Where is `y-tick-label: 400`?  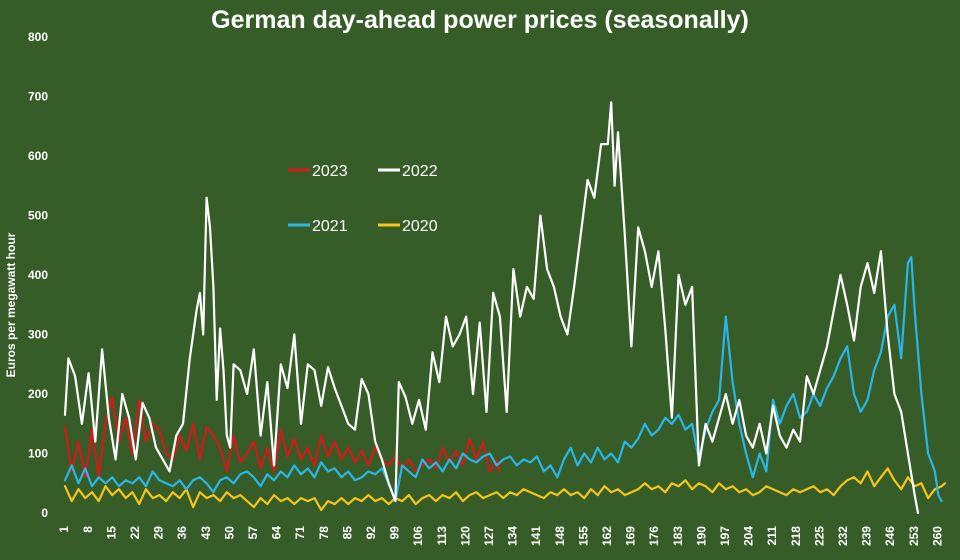
y-tick-label: 400 is located at coordinates (38, 275).